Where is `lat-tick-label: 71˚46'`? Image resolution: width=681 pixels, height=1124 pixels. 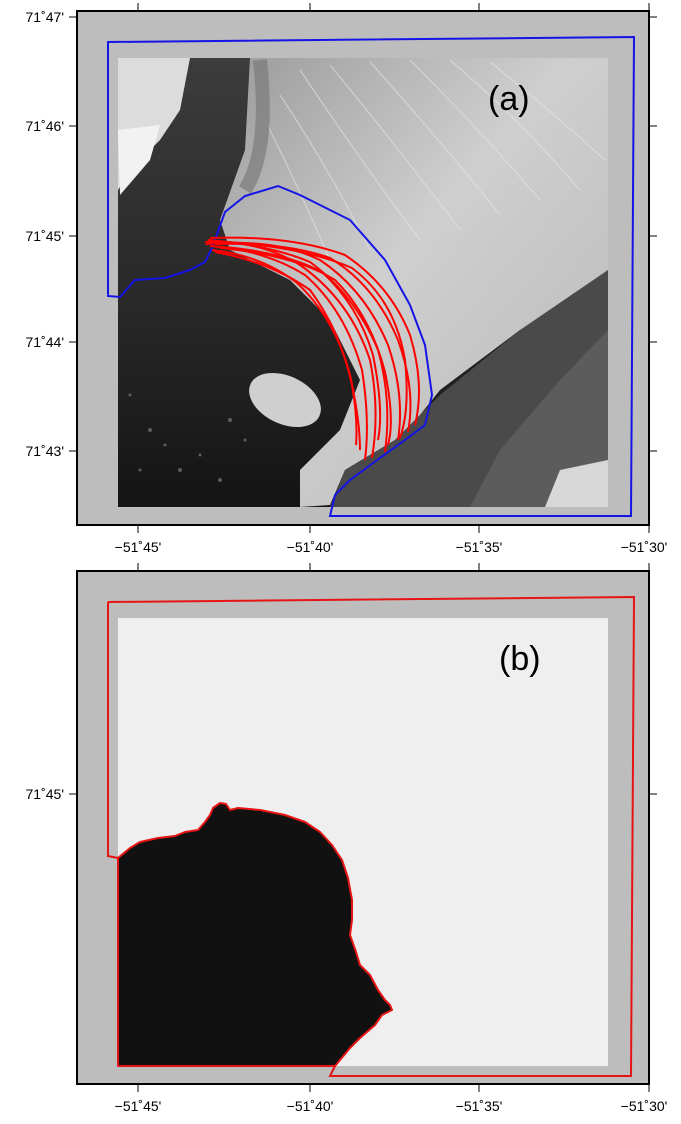 lat-tick-label: 71˚46' is located at coordinates (45, 126).